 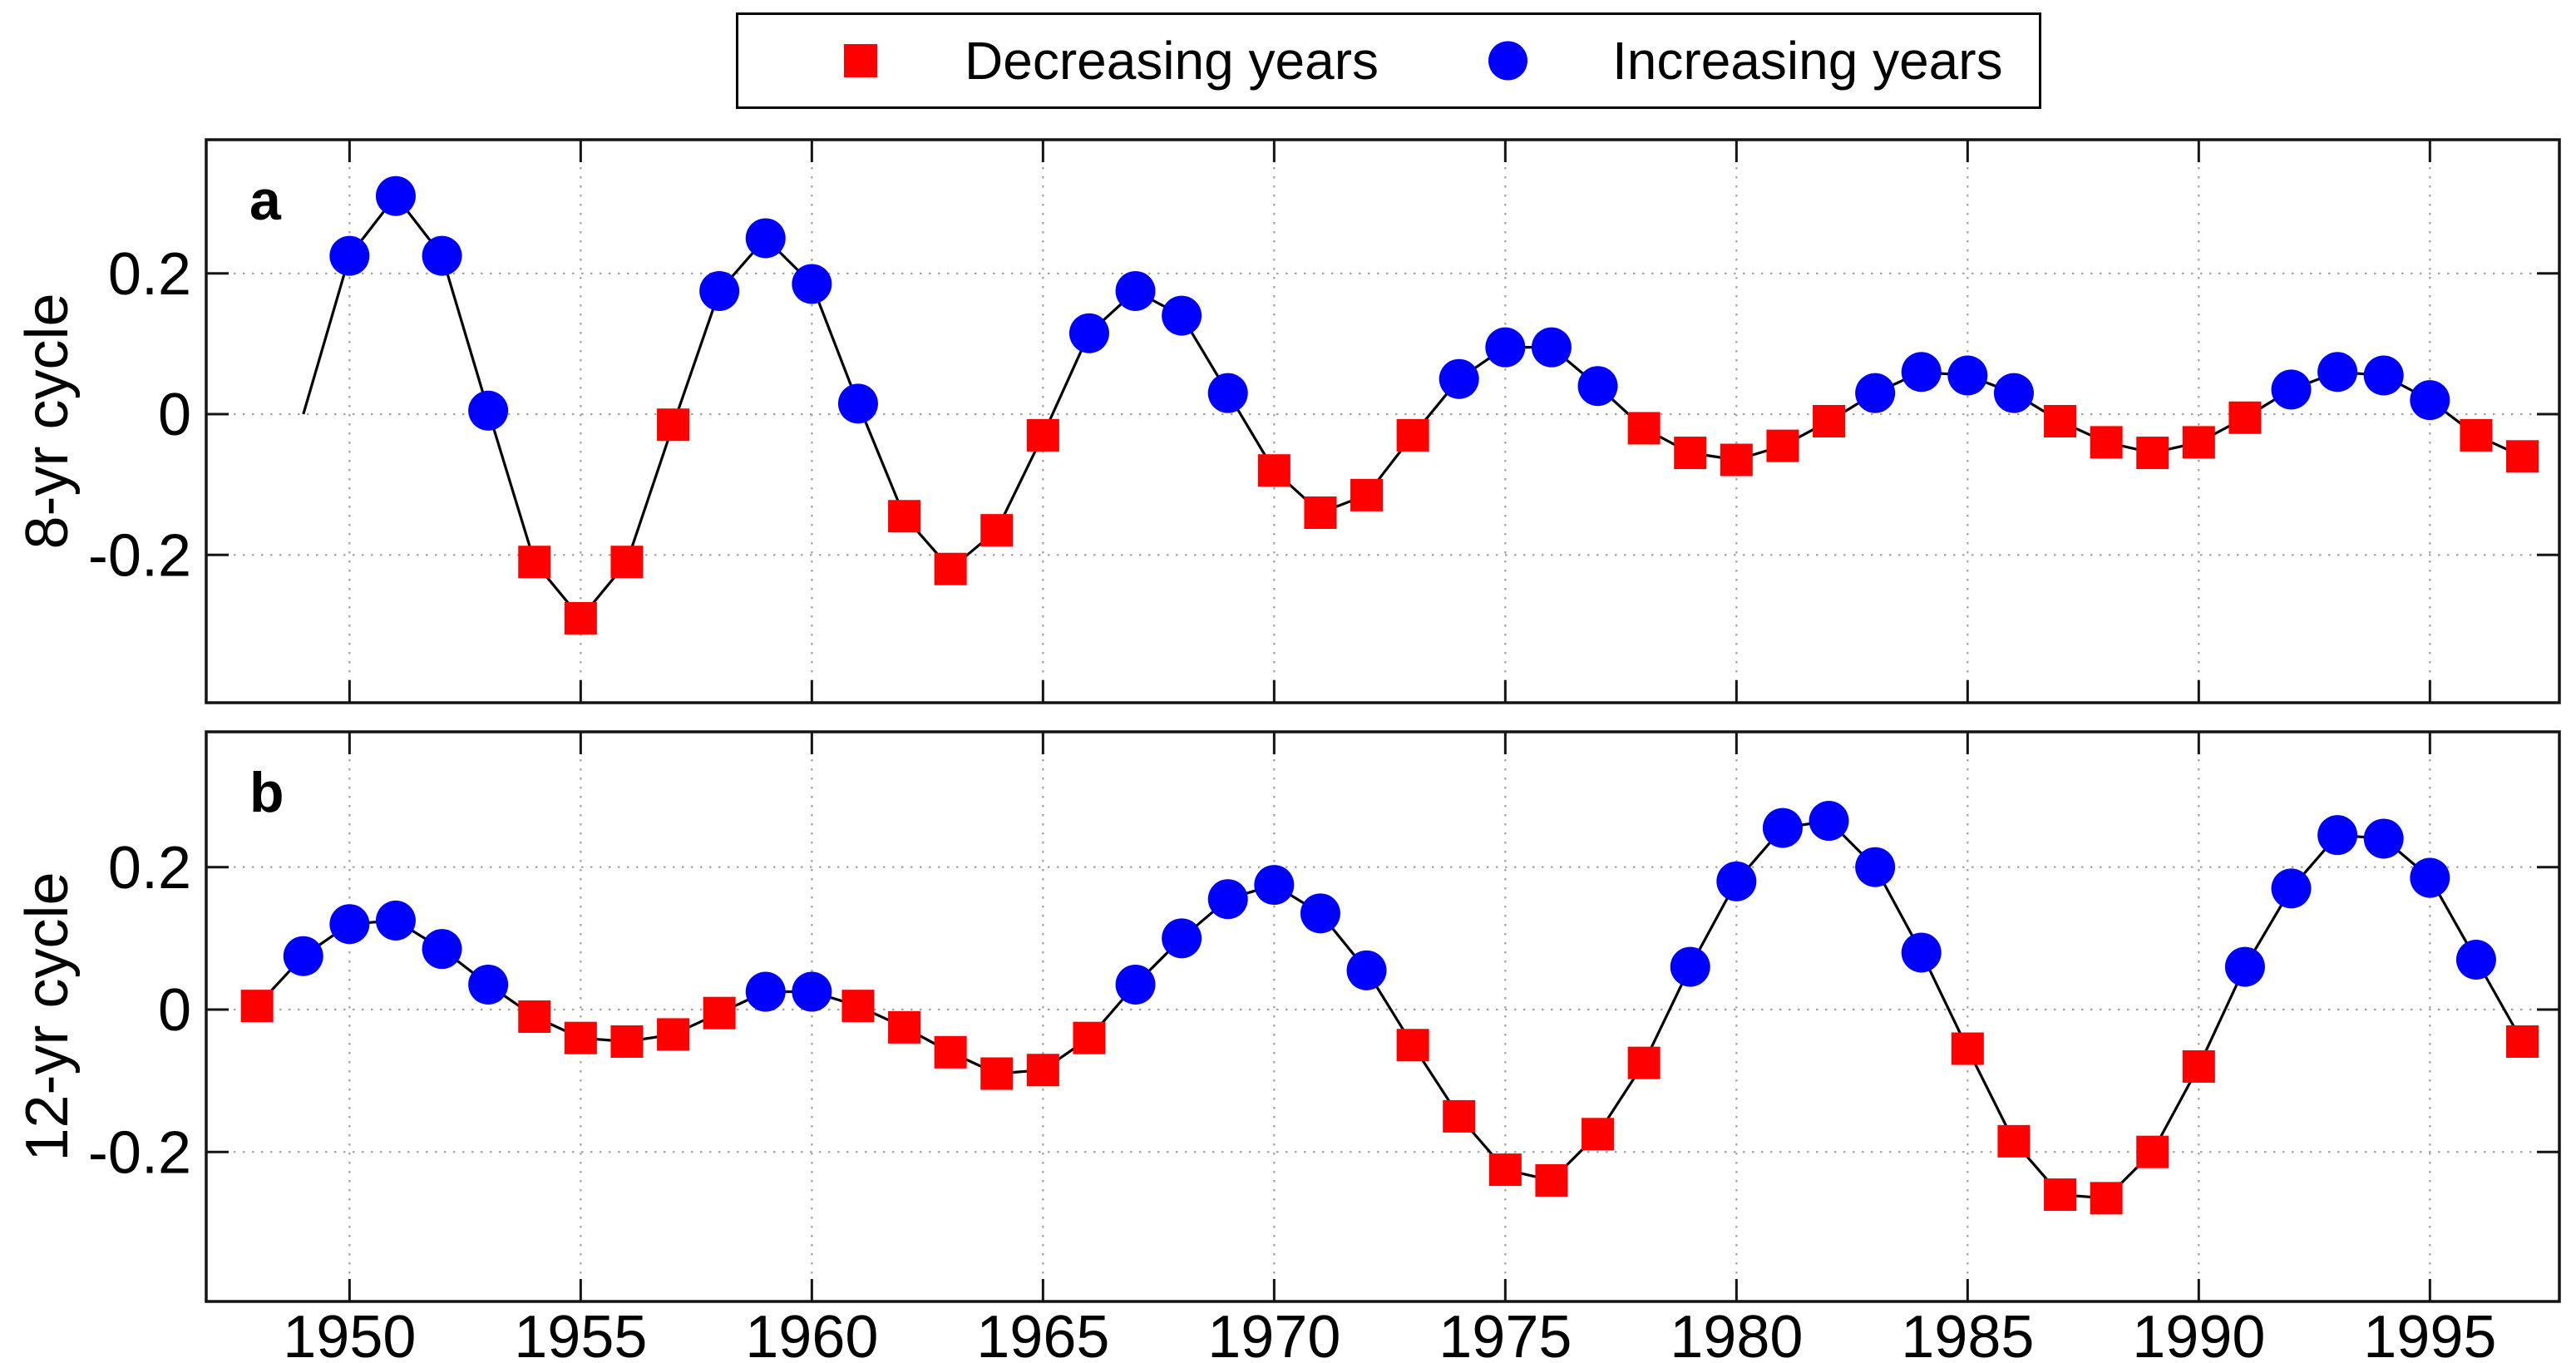 What do you see at coordinates (580, 1333) in the screenshot?
I see `x-tick-label: 1955` at bounding box center [580, 1333].